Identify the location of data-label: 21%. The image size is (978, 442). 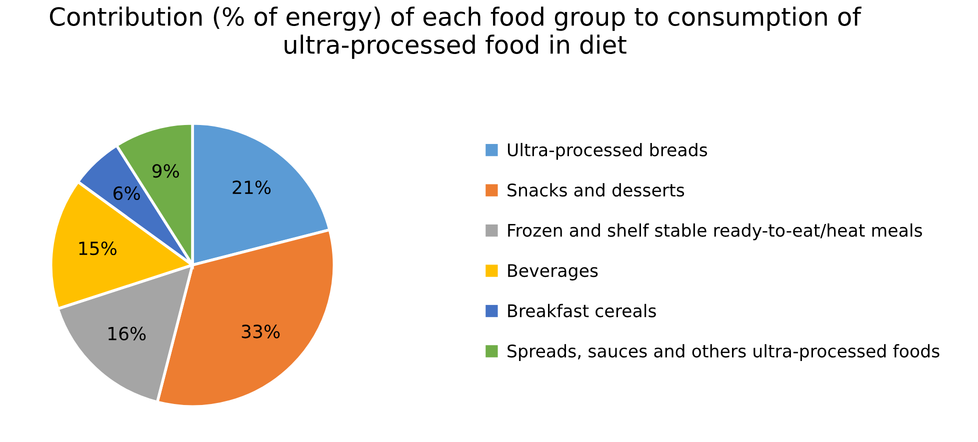
(251, 187).